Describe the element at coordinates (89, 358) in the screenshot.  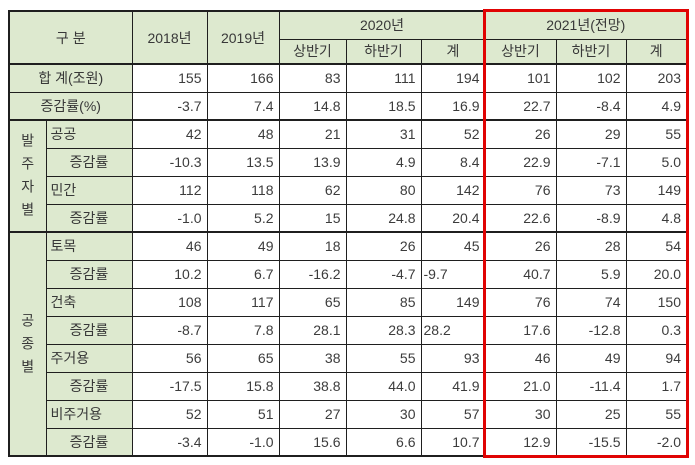
I see `row-label: 주거용` at that location.